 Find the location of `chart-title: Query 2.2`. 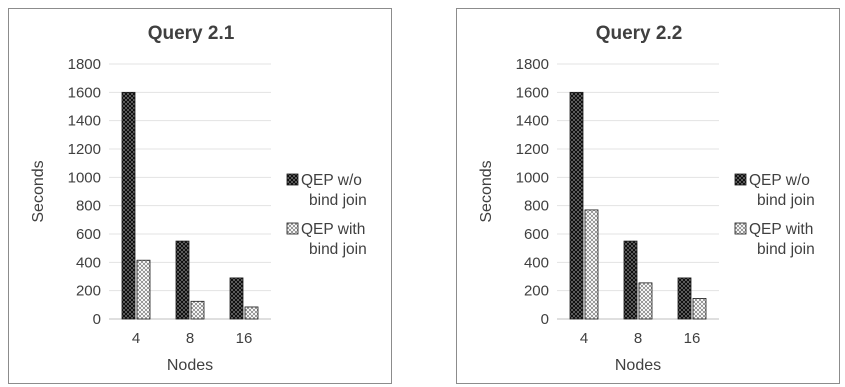

chart-title: Query 2.2 is located at coordinates (639, 33).